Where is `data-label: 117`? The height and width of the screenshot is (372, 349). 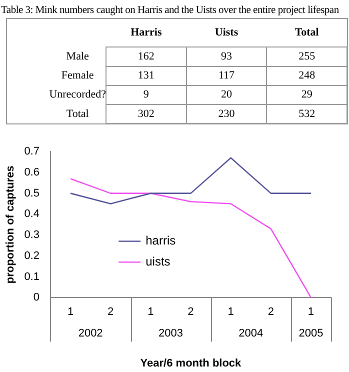 data-label: 117 is located at coordinates (227, 76).